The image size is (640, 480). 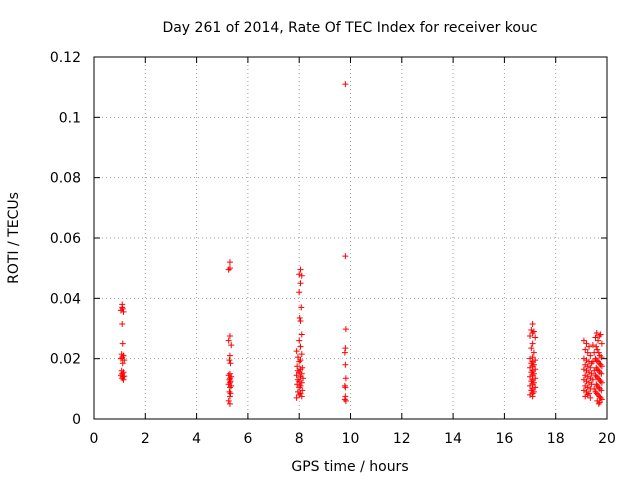 I want to click on y-tick-label: 0.06, so click(x=65, y=239).